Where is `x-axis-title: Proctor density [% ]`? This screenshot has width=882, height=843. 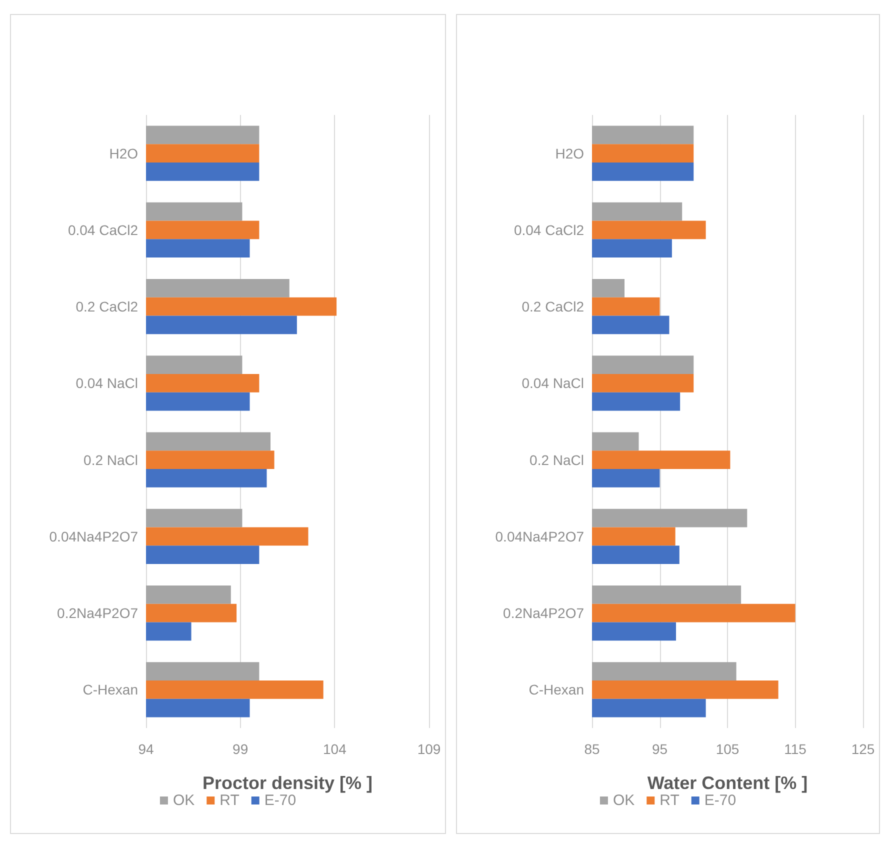
x-axis-title: Proctor density [% ] is located at coordinates (287, 783).